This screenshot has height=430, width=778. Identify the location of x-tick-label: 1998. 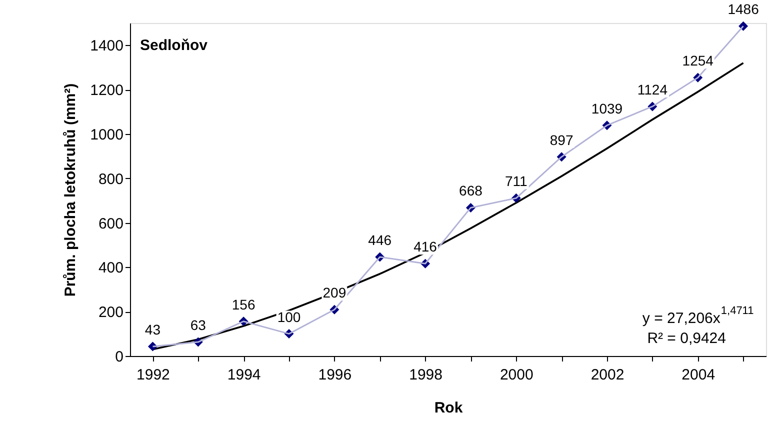
(425, 375).